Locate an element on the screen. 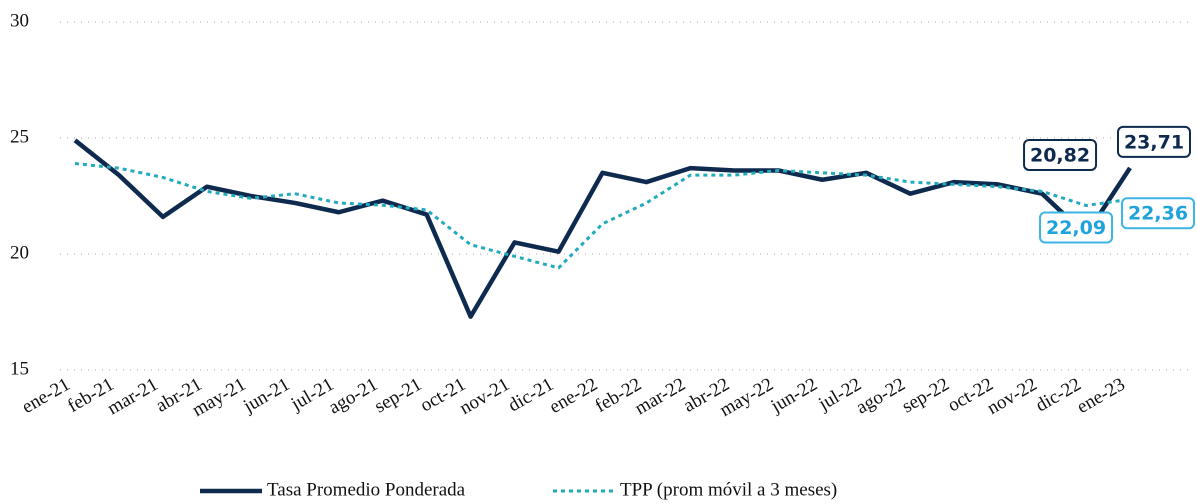 The image size is (1197, 504). x-tick-label: dic-22 is located at coordinates (1058, 395).